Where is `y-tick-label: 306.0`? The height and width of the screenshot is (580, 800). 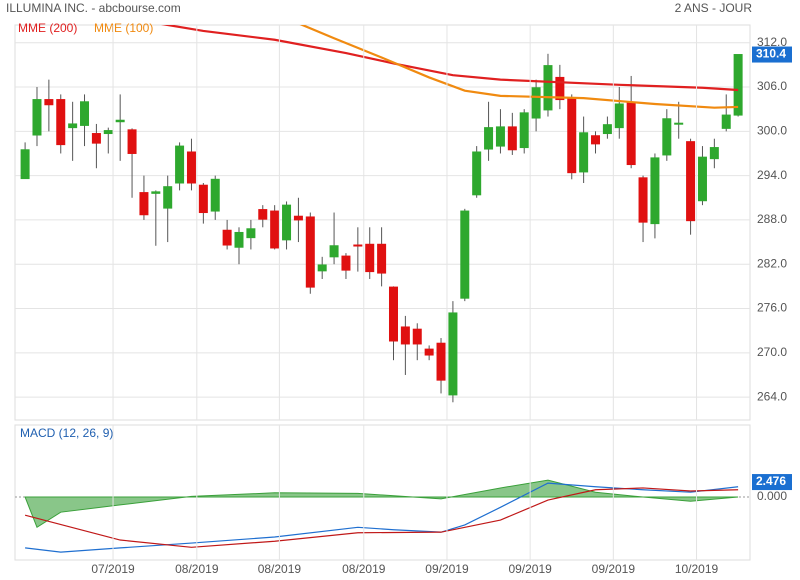 y-tick-label: 306.0 is located at coordinates (772, 86).